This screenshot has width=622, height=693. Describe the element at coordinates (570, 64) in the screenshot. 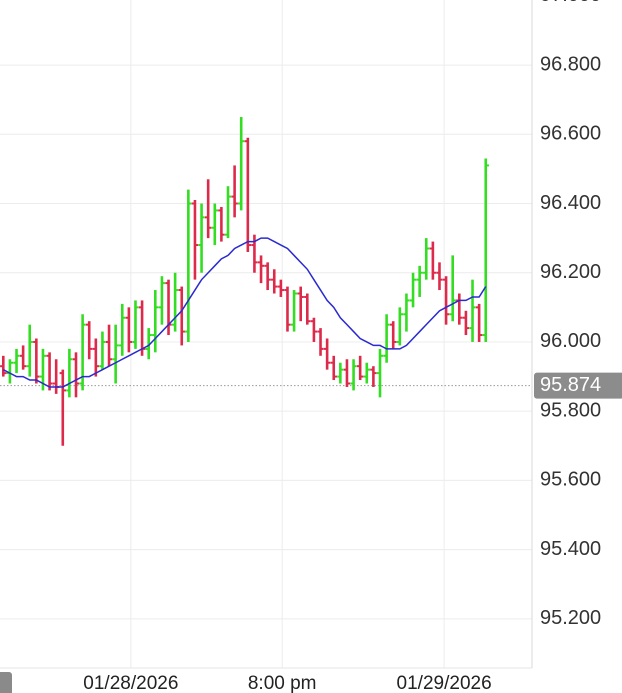

I see `y-tick-label: 96.800` at that location.